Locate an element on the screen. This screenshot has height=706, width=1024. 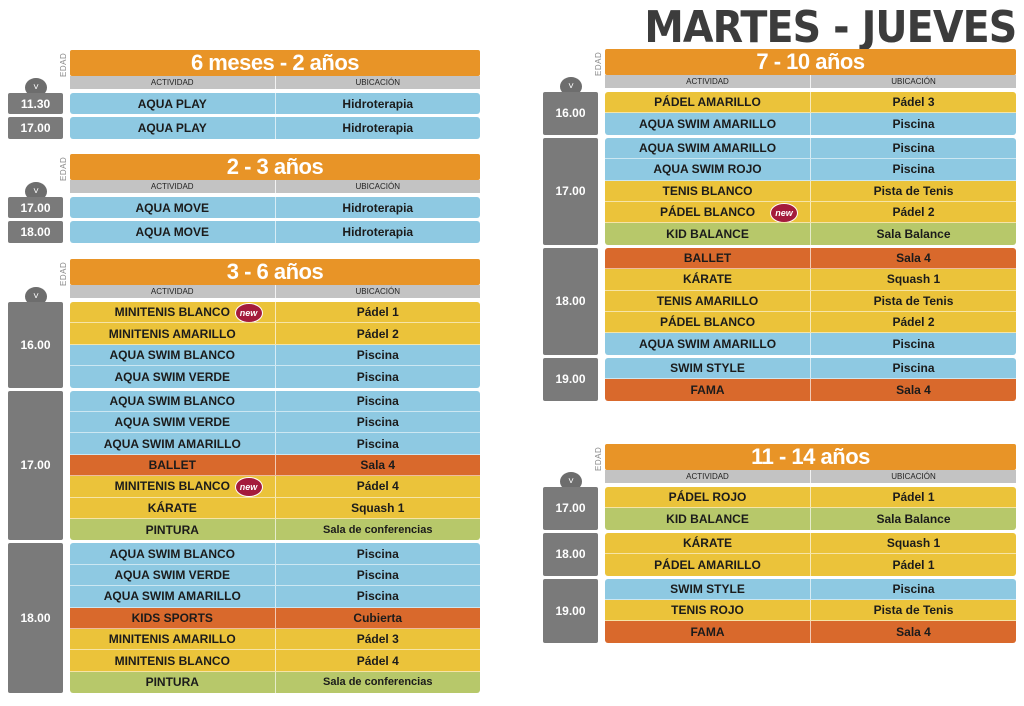
activity-name: KIDS SPORTS is located at coordinates (173, 617).